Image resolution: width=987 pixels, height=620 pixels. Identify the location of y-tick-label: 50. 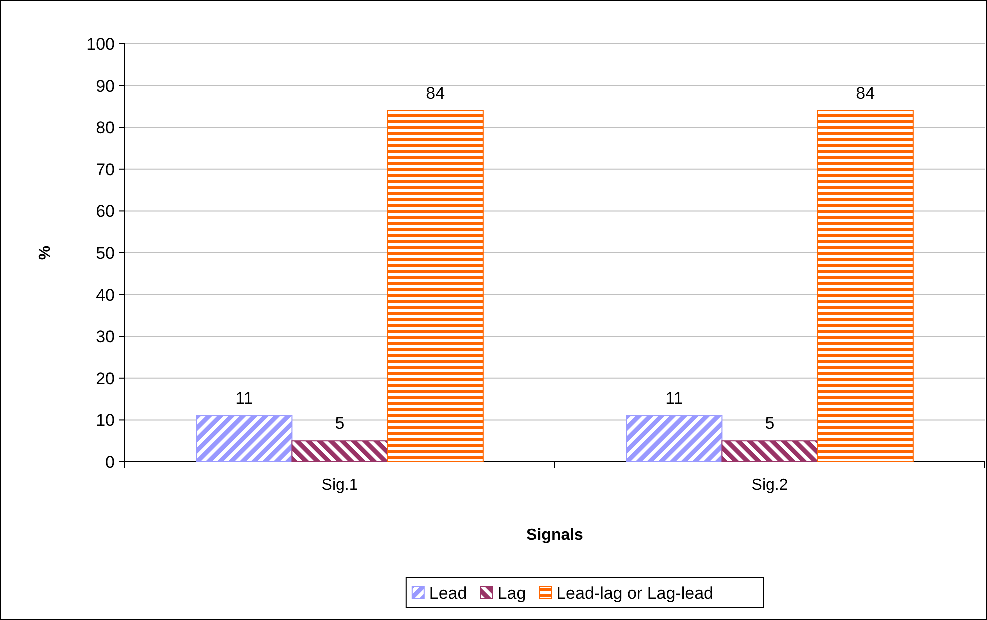
(105, 253).